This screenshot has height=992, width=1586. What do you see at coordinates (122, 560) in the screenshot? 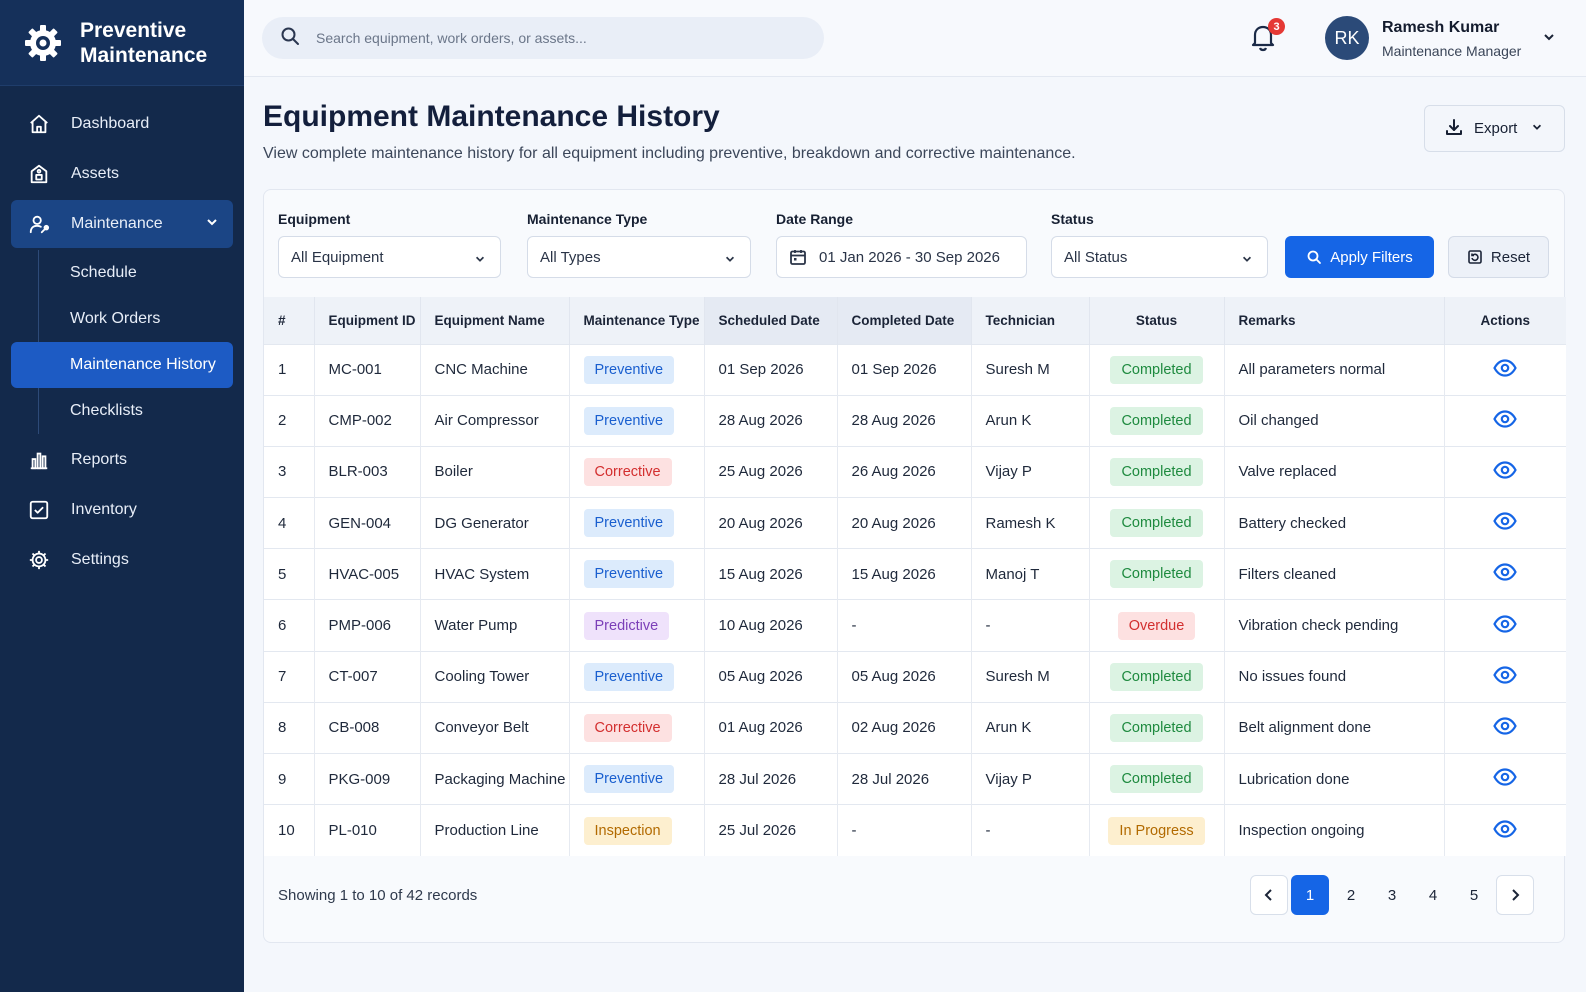
I see `sidebar-item-settings: Settings` at bounding box center [122, 560].